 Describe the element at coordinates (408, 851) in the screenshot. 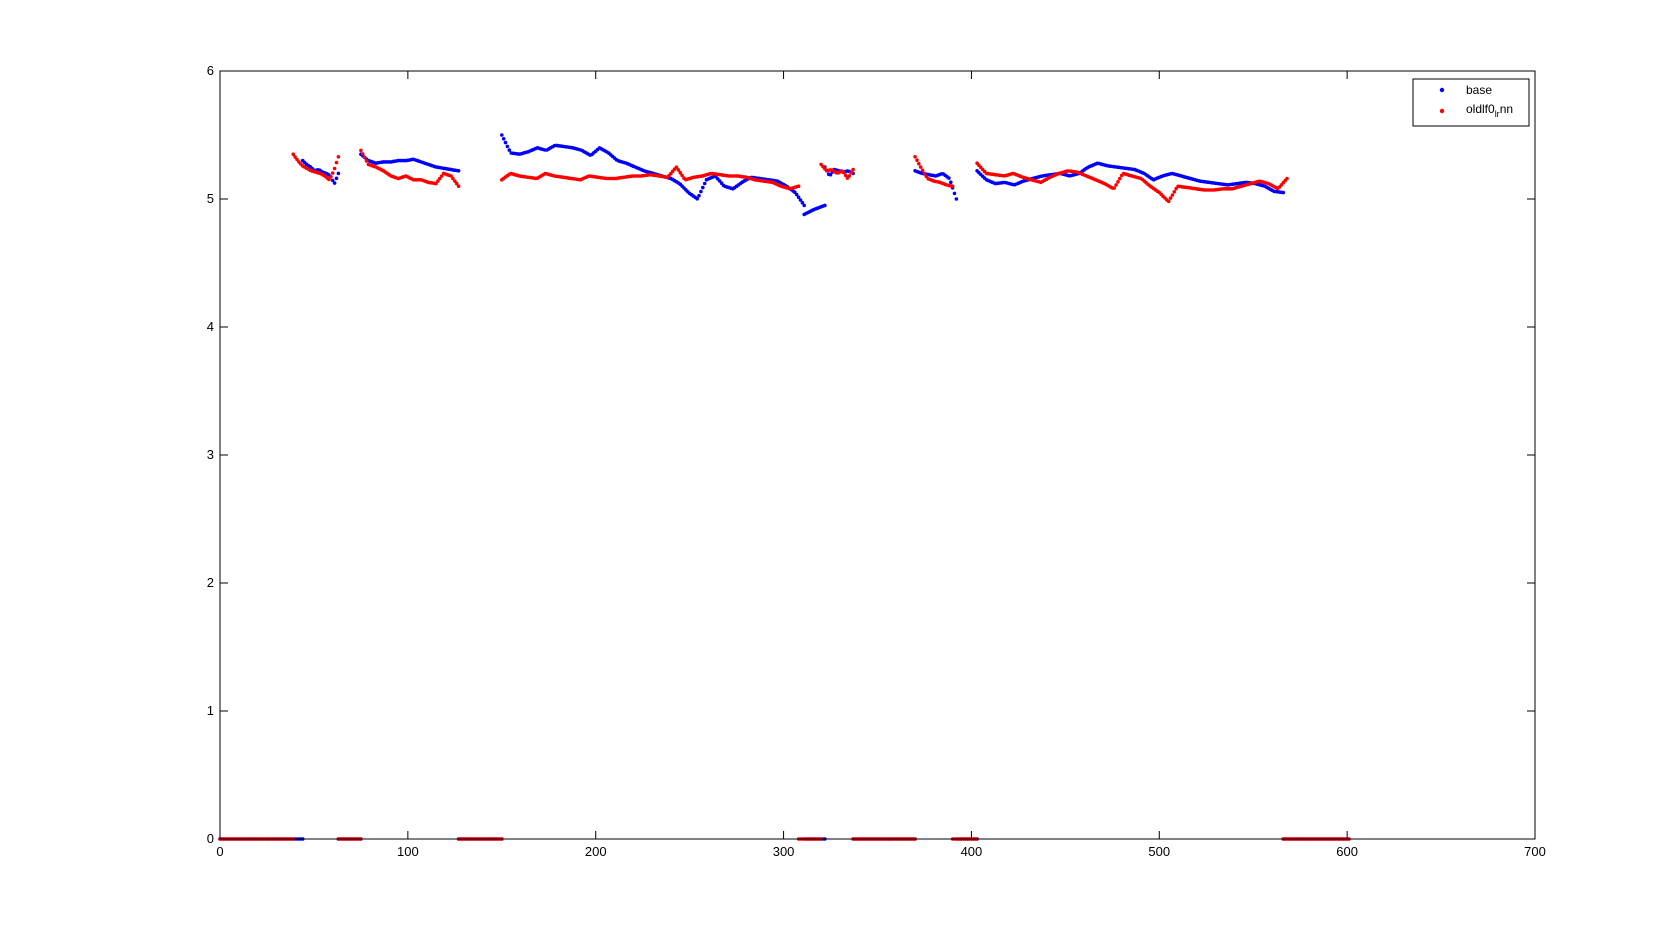

I see `x-tick-label: 100` at that location.